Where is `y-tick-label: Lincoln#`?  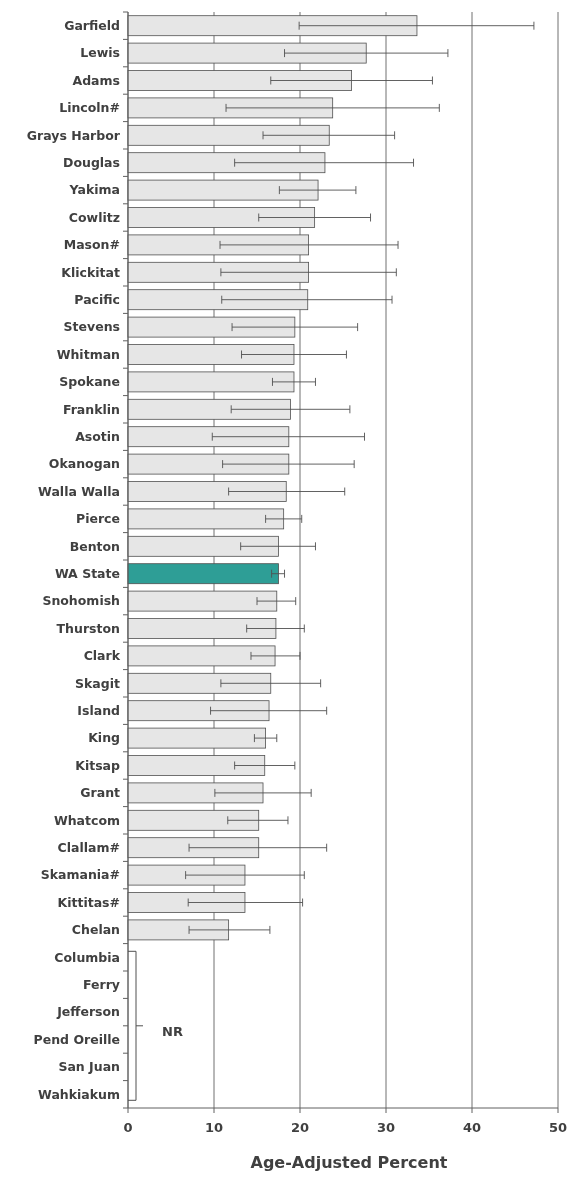 y-tick-label: Lincoln# is located at coordinates (89, 108).